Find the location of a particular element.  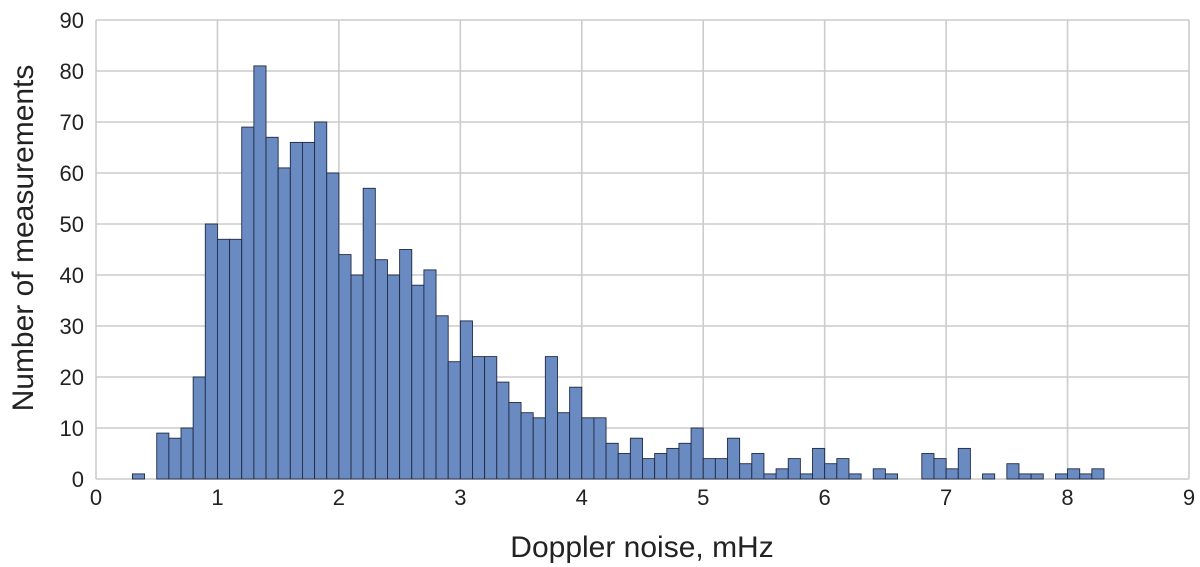

y-tick-label: 40 is located at coordinates (72, 275).